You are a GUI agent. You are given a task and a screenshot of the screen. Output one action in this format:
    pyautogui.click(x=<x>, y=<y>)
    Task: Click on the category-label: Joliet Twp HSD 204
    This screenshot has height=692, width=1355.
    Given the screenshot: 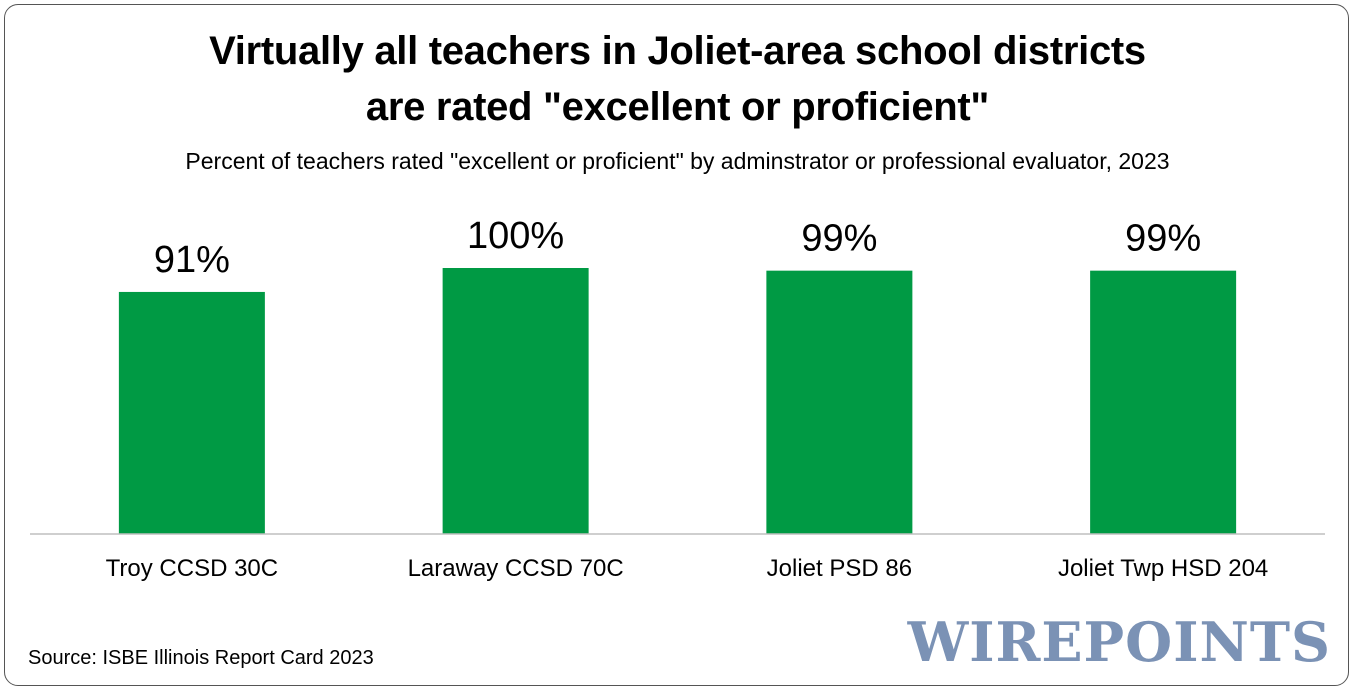 What is the action you would take?
    pyautogui.click(x=1163, y=568)
    